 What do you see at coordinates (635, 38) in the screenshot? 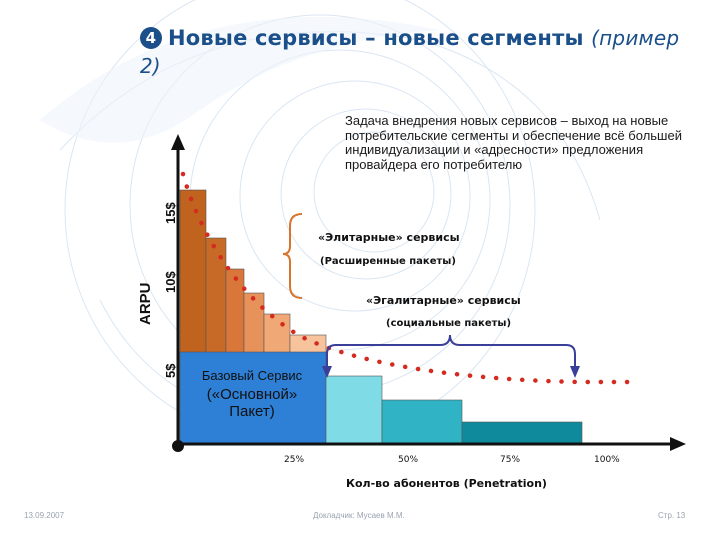
I see `title-paren: (пример` at bounding box center [635, 38].